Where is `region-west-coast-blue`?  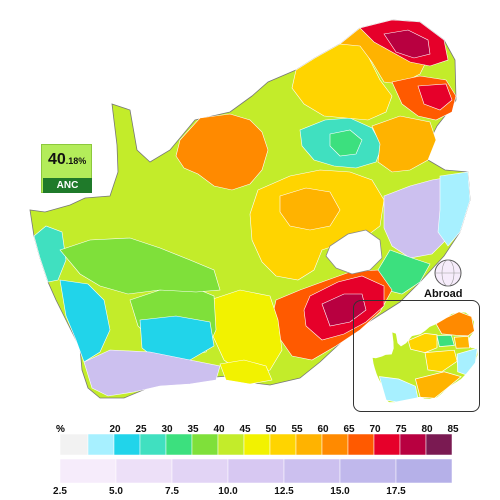
region-west-coast-blue is located at coordinates (85, 321).